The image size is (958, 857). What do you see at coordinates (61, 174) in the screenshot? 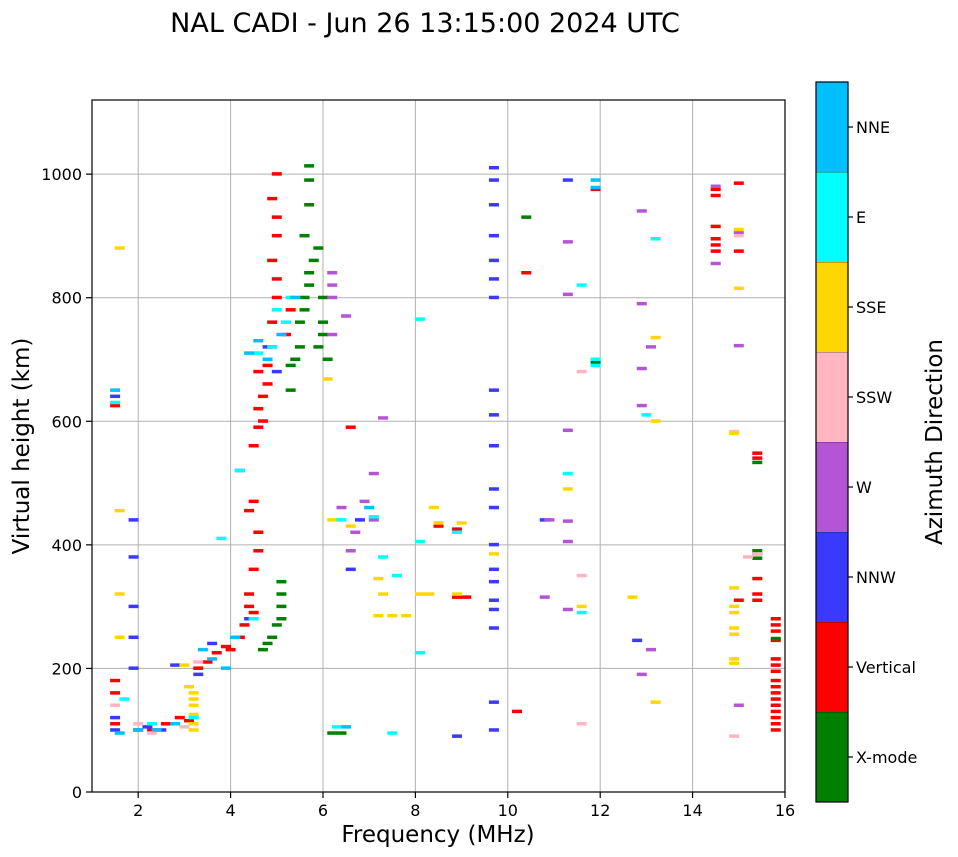
I see `y-tick-label: 1000` at bounding box center [61, 174].